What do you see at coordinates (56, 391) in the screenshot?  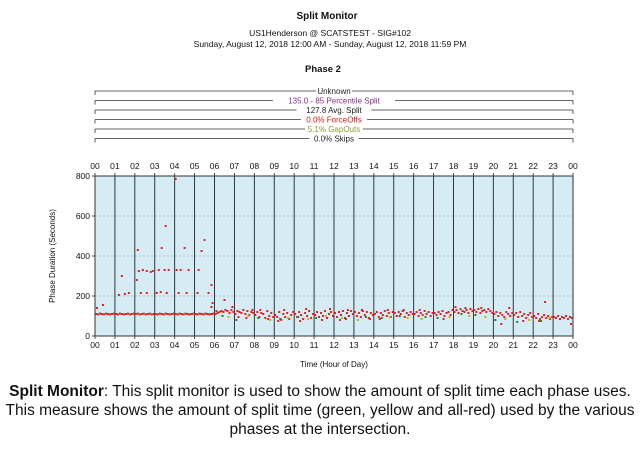 I see `caption-bold: Split Monitor` at bounding box center [56, 391].